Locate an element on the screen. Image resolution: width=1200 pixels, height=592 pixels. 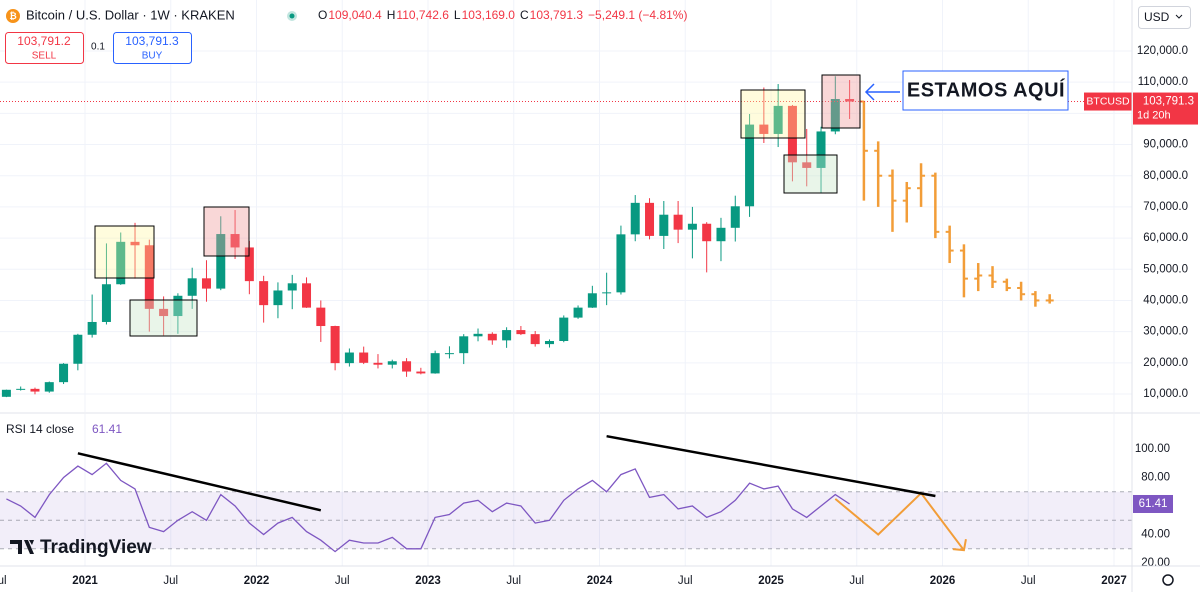
ohlc-key: L is located at coordinates (457, 15).